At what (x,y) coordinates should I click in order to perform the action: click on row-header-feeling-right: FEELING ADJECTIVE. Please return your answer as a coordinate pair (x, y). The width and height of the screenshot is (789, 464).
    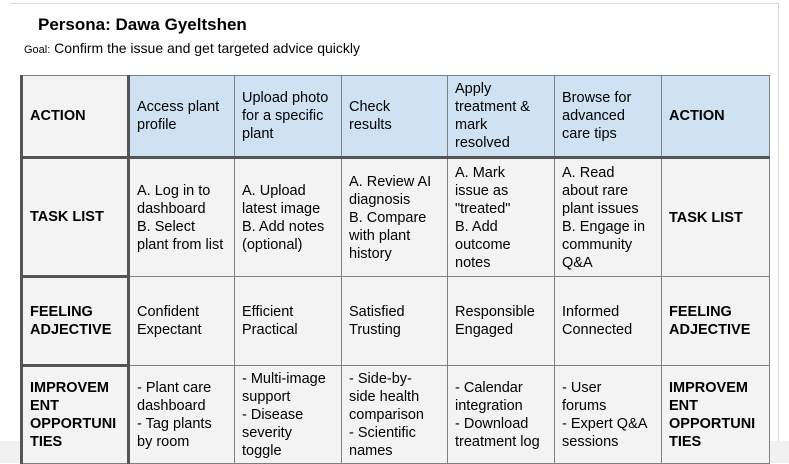
    Looking at the image, I should click on (715, 321).